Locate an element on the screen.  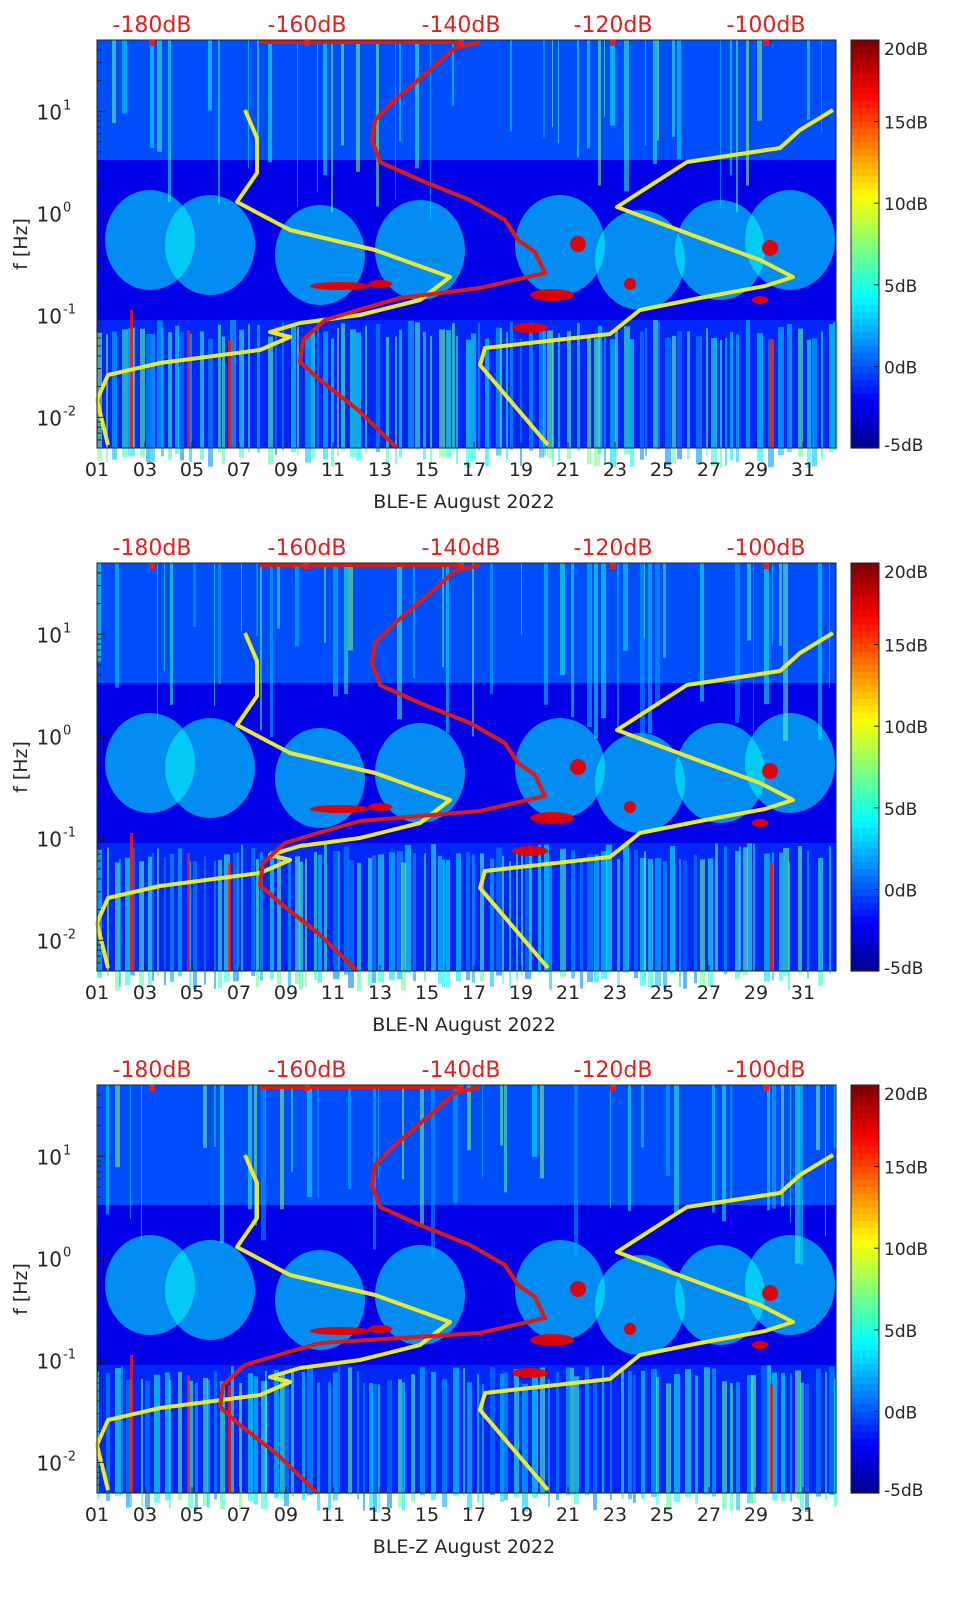
top-tick-label: -120dB is located at coordinates (613, 25).